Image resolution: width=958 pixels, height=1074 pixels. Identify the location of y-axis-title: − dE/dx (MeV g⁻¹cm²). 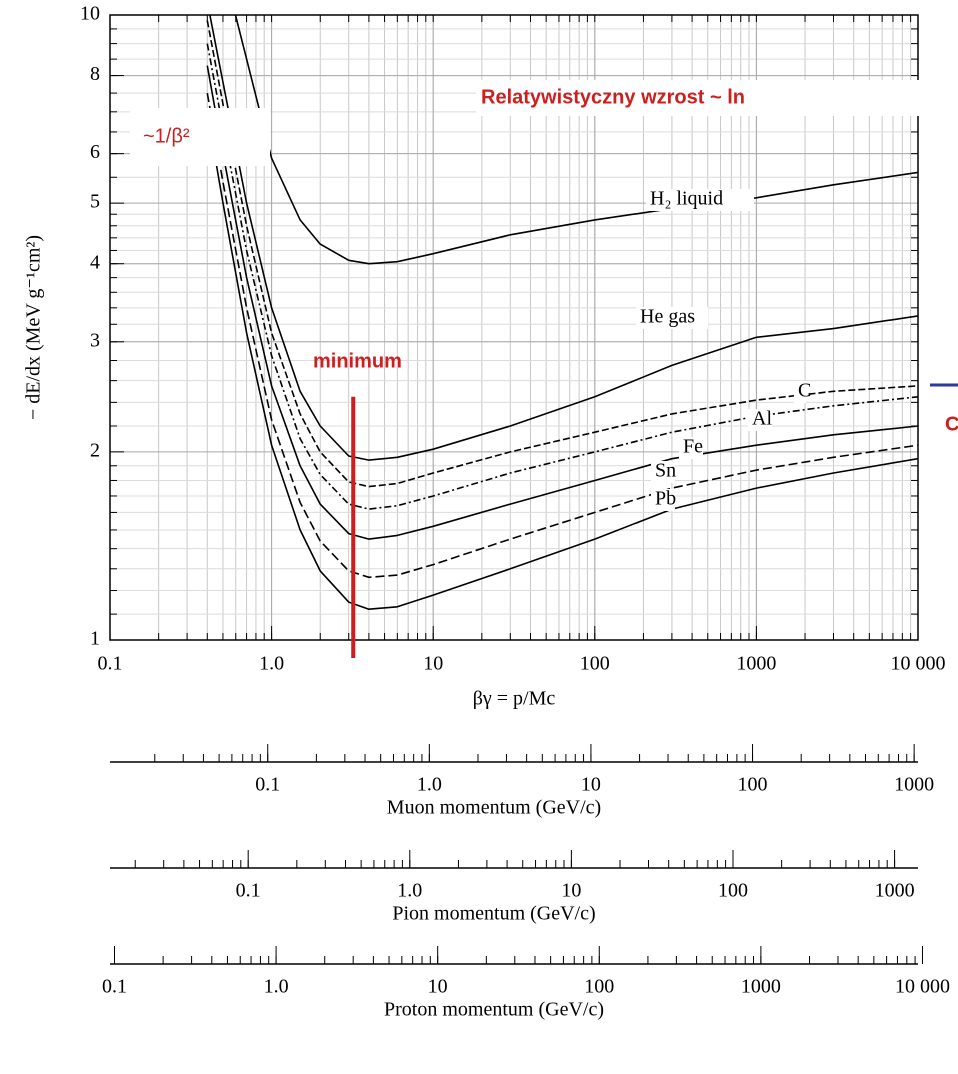
(34, 327).